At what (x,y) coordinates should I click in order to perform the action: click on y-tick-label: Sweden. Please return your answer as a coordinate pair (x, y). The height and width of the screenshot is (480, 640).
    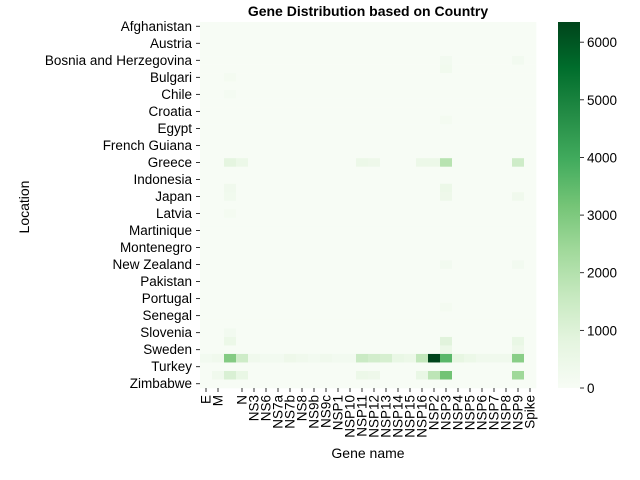
    Looking at the image, I should click on (167, 349).